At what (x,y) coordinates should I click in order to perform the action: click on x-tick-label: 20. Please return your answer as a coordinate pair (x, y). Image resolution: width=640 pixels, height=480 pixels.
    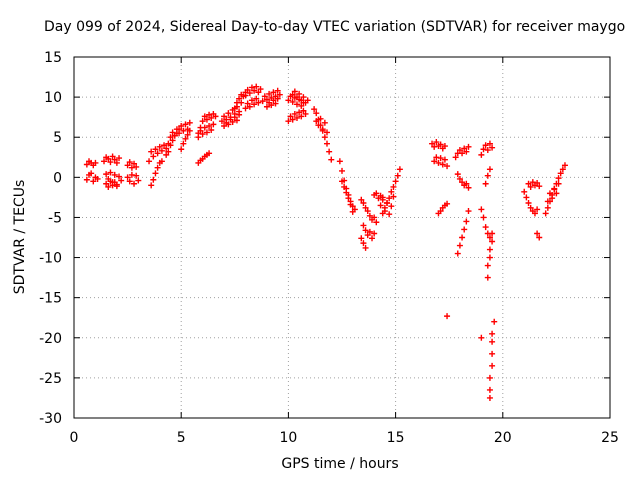
    Looking at the image, I should click on (503, 438).